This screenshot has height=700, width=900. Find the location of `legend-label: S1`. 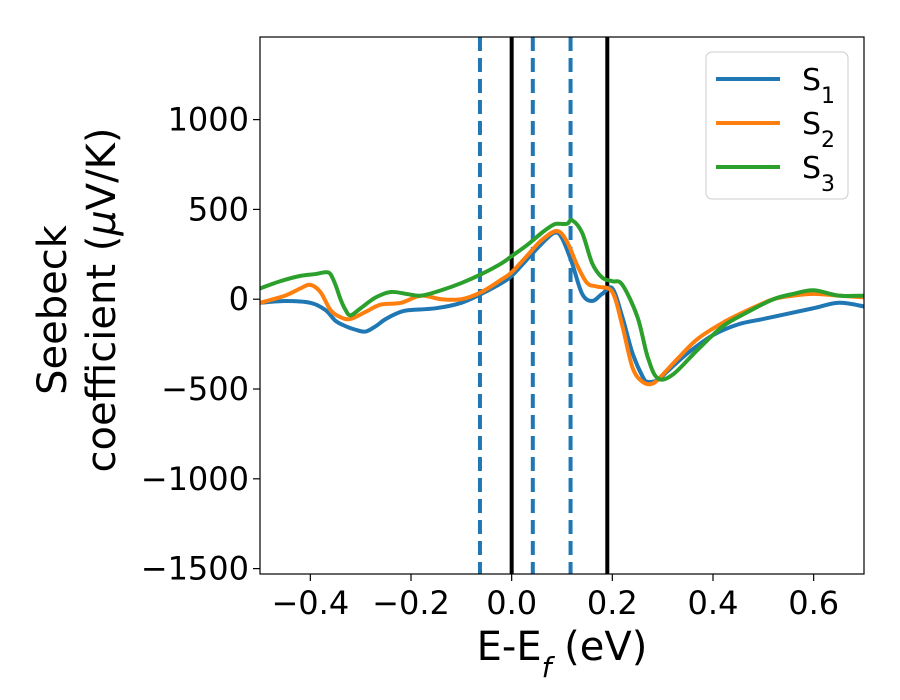

legend-label: S1 is located at coordinates (818, 86).